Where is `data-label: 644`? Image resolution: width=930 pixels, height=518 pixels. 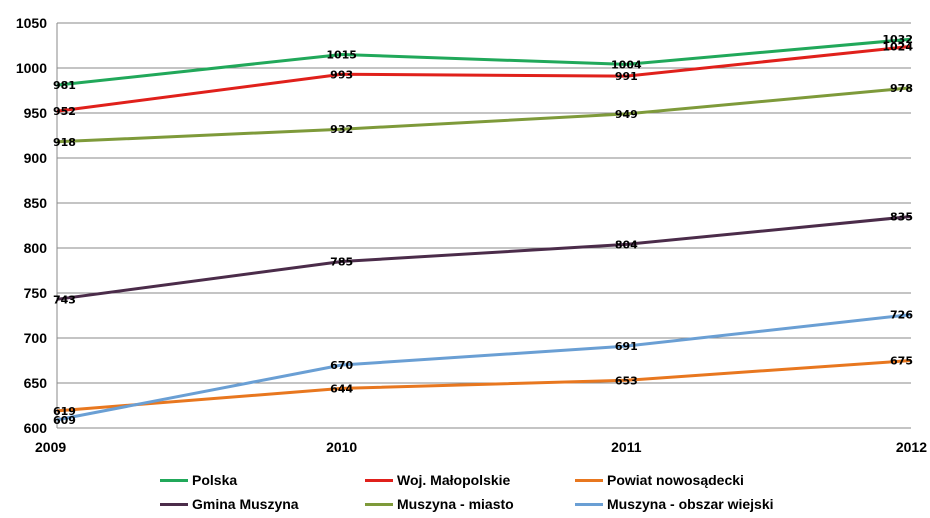 data-label: 644 is located at coordinates (341, 388).